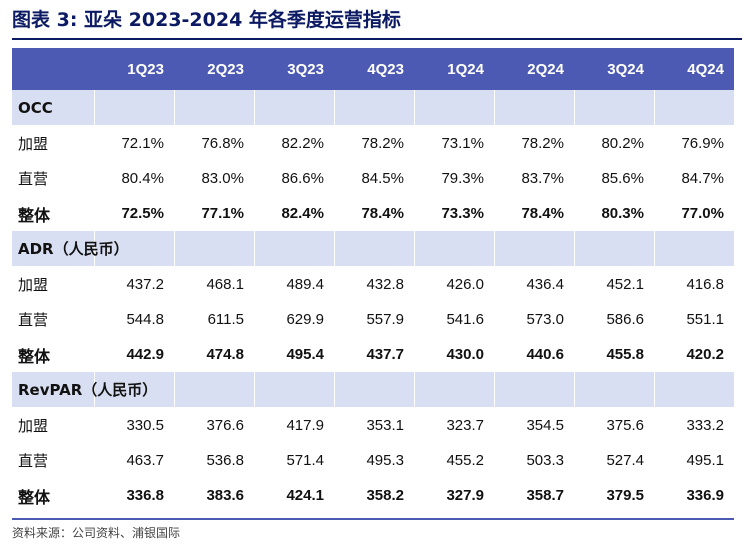  What do you see at coordinates (622, 143) in the screenshot?
I see `table-cell: 80.2%` at bounding box center [622, 143].